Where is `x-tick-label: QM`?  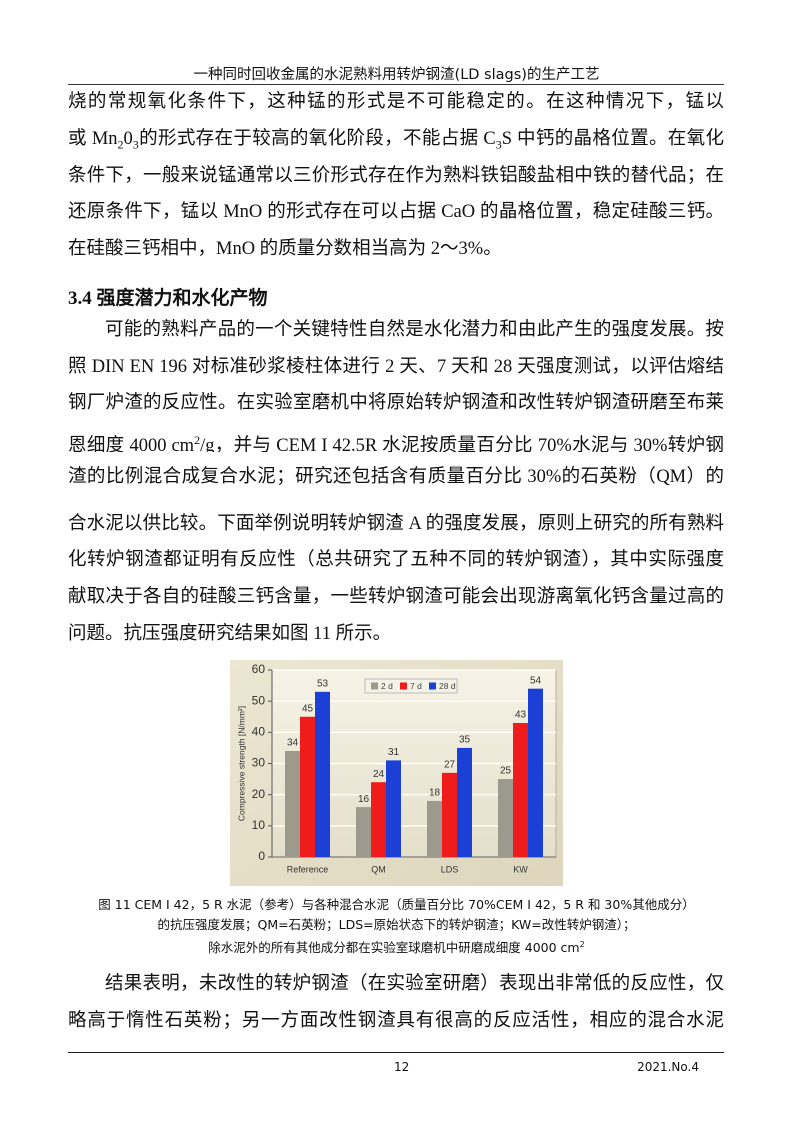 x-tick-label: QM is located at coordinates (378, 869).